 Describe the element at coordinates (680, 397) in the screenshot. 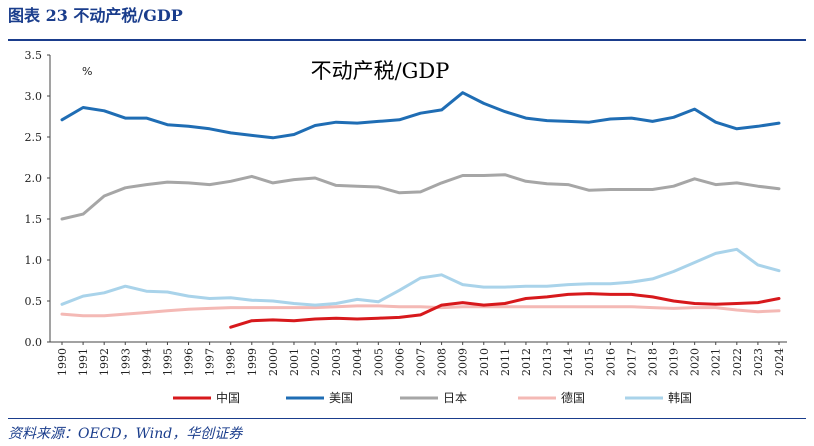

I see `legend-label: 韩国` at that location.